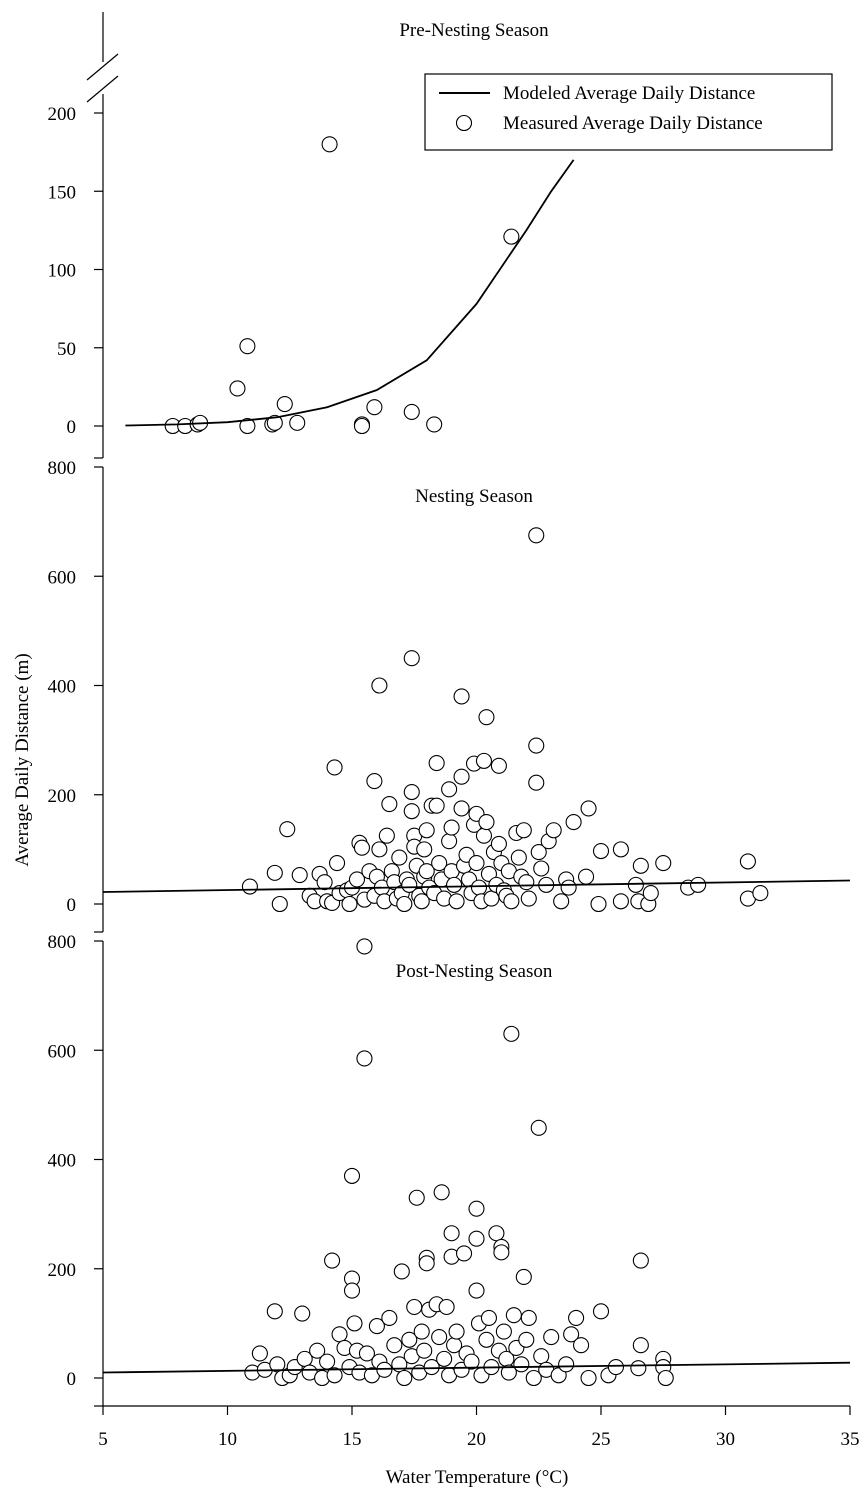 This screenshot has height=1498, width=865. What do you see at coordinates (476, 1439) in the screenshot?
I see `x-tick-label-20: 20` at bounding box center [476, 1439].